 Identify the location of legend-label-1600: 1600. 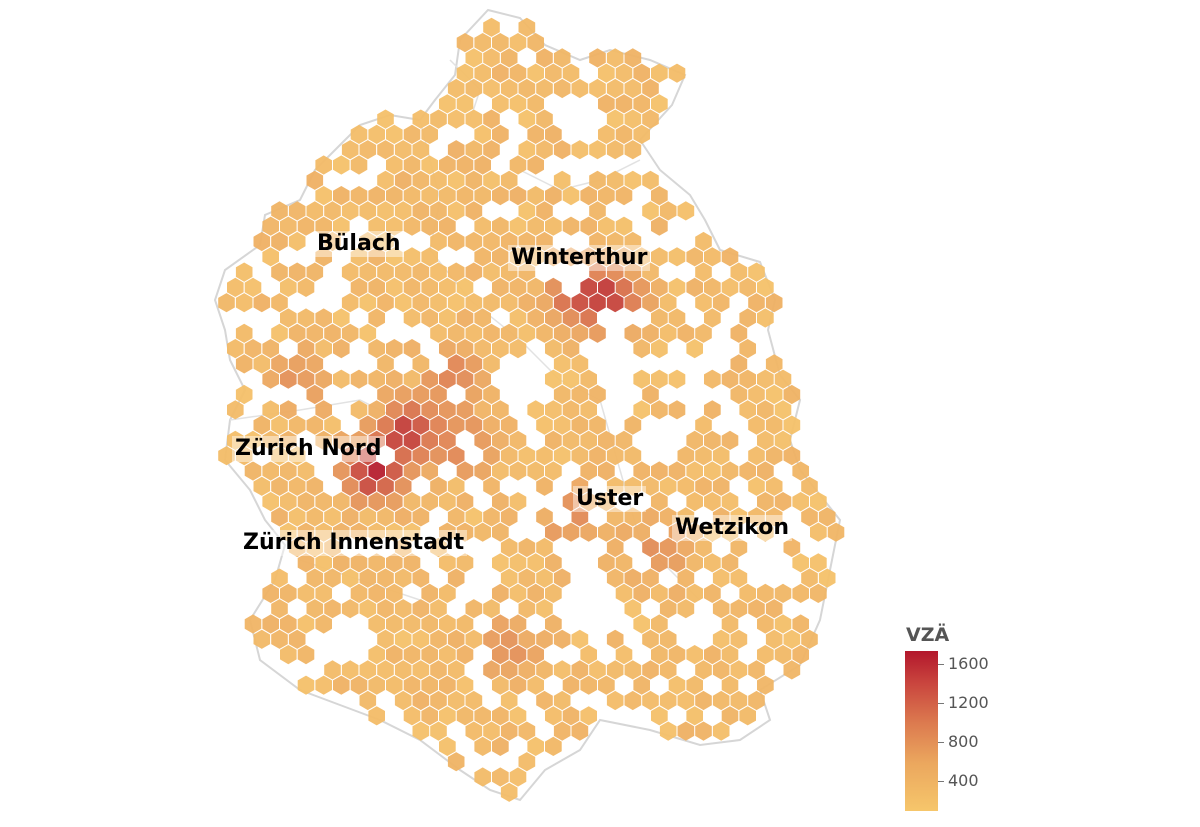
(968, 663).